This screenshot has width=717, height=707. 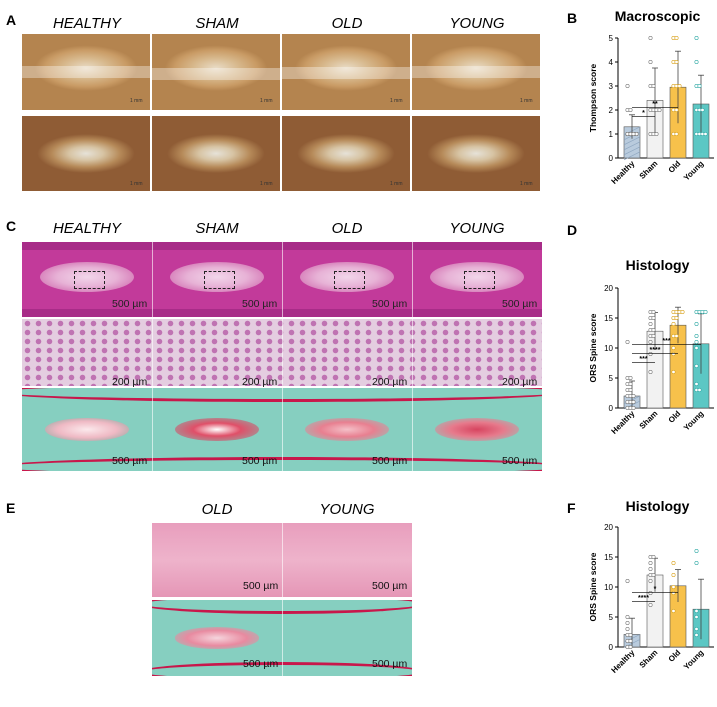 I want to click on y-tick-label: 20, so click(x=608, y=527).